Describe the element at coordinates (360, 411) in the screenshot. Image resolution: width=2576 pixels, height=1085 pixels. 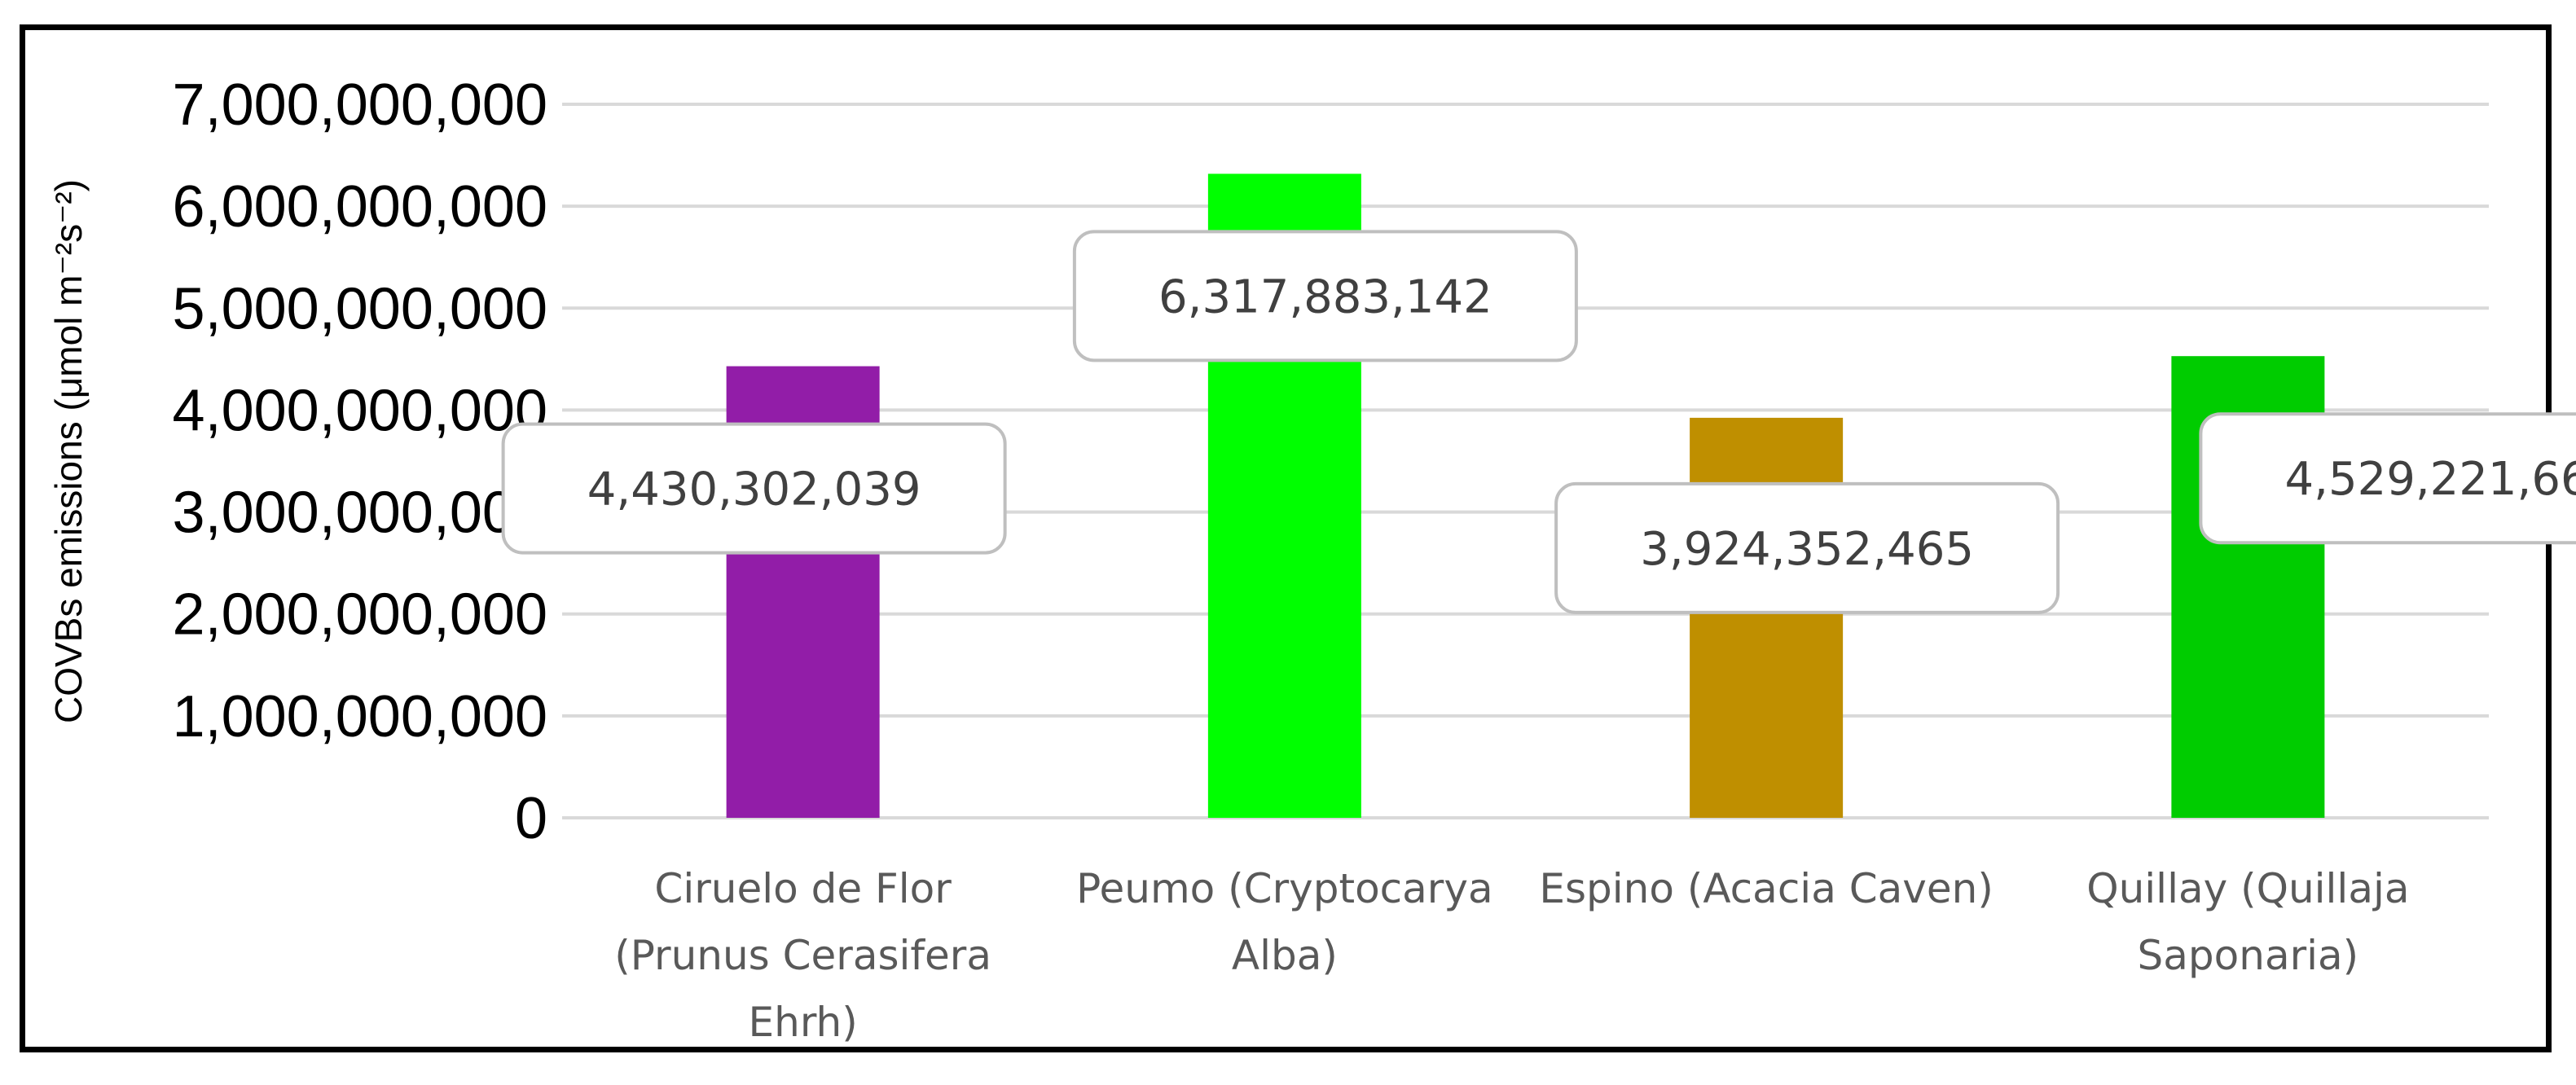
I see `y-tick-label: 4,000,000,000` at that location.